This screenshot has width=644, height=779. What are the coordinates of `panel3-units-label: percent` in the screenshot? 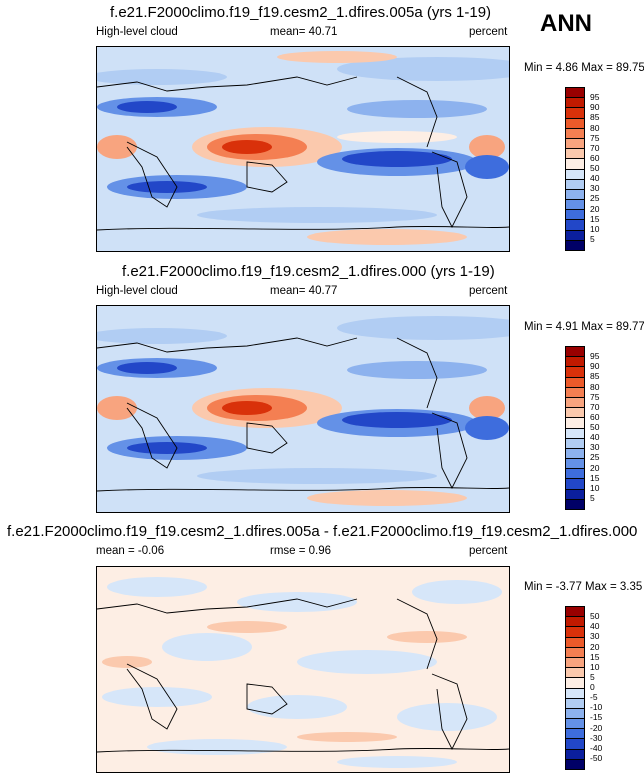 It's located at (488, 551).